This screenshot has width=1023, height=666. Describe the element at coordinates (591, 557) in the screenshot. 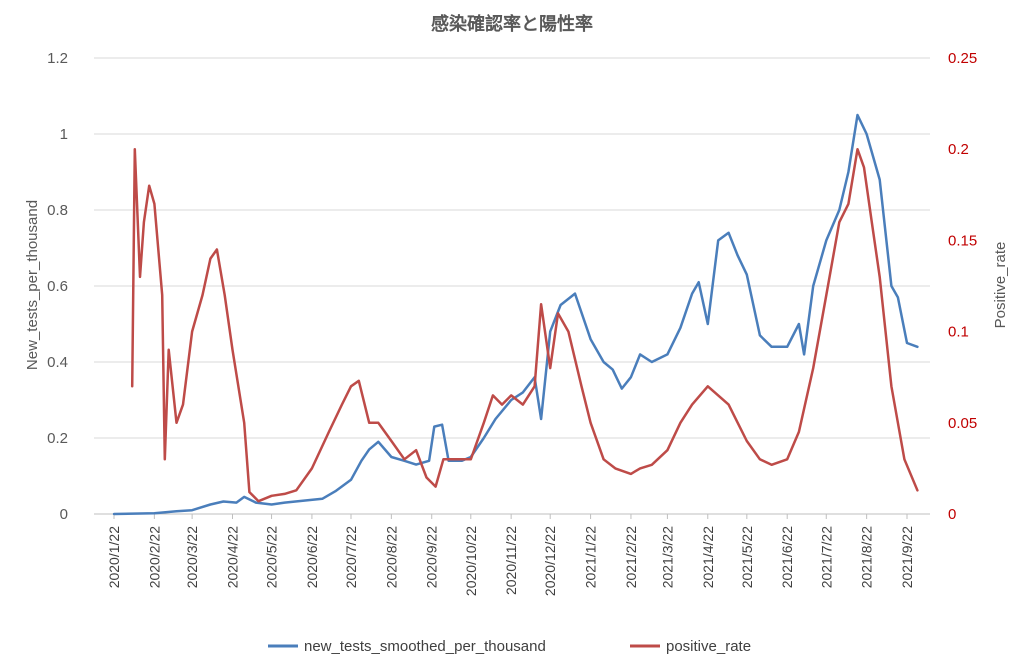

I see `x-tick-label: 2021/1/22` at that location.